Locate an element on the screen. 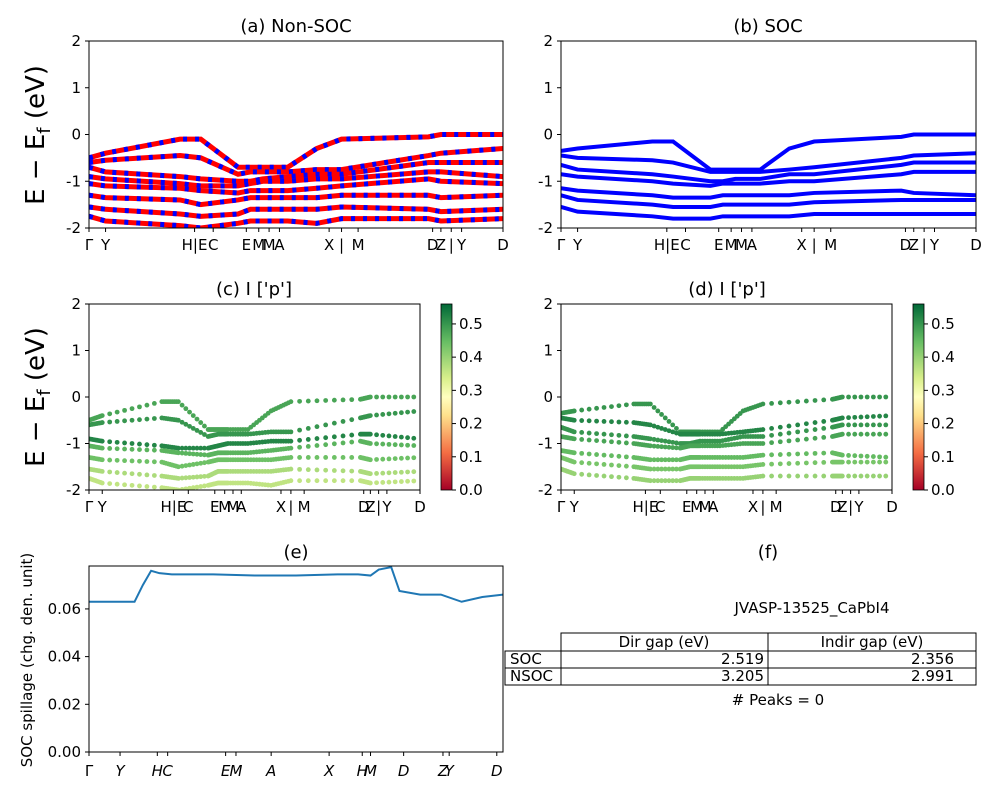 The width and height of the screenshot is (1000, 800). panel-e-title: (e) is located at coordinates (295, 552).